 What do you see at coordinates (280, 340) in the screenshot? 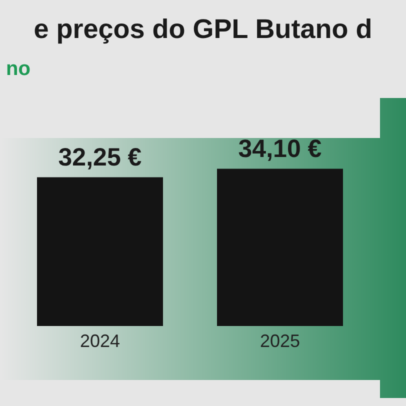
I see `x-tick-label: 2025` at bounding box center [280, 340].